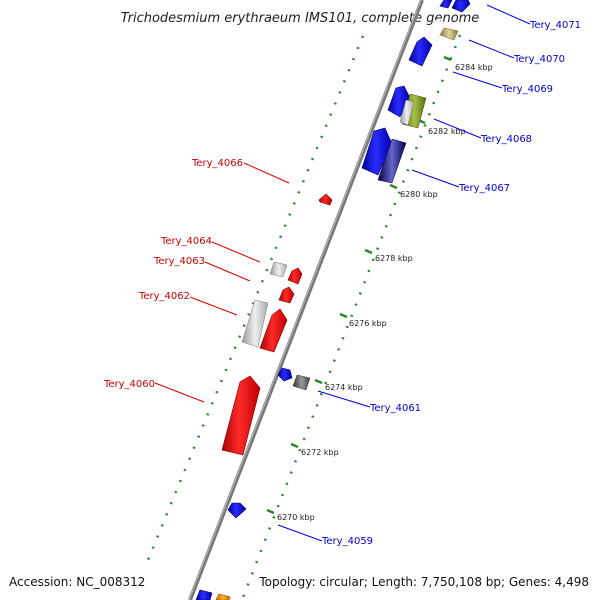  I want to click on gene-tery-4062-part, so click(255, 323).